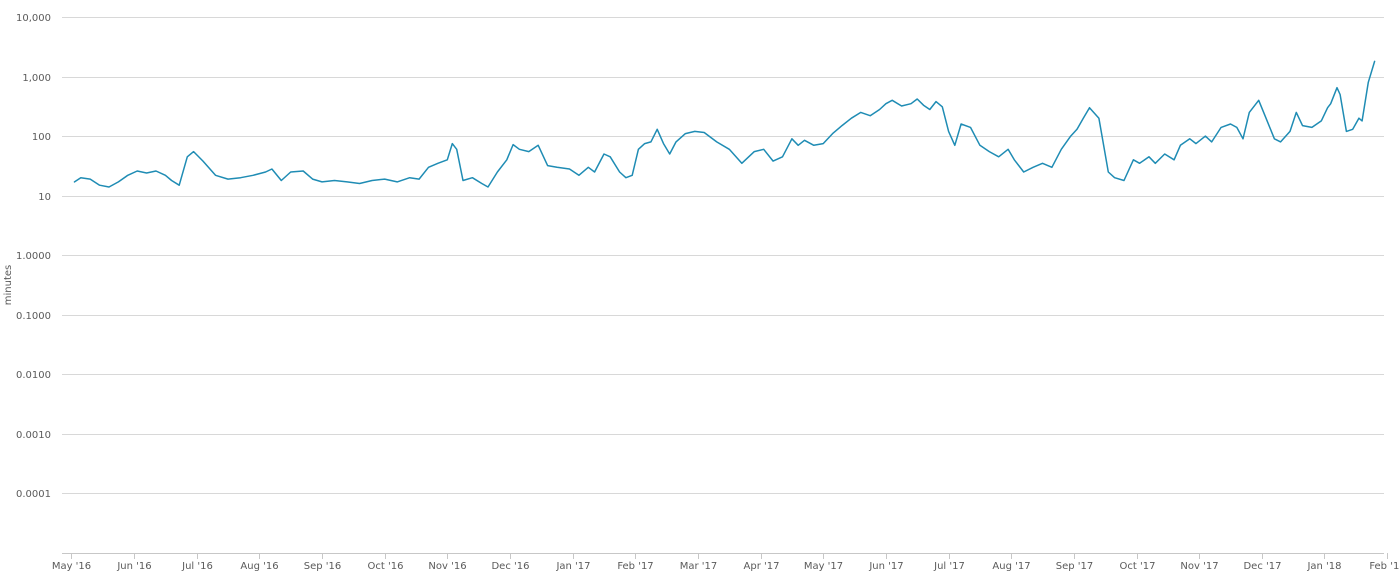 The width and height of the screenshot is (1400, 575). Describe the element at coordinates (33, 18) in the screenshot. I see `y-tick-label: 10,000` at that location.